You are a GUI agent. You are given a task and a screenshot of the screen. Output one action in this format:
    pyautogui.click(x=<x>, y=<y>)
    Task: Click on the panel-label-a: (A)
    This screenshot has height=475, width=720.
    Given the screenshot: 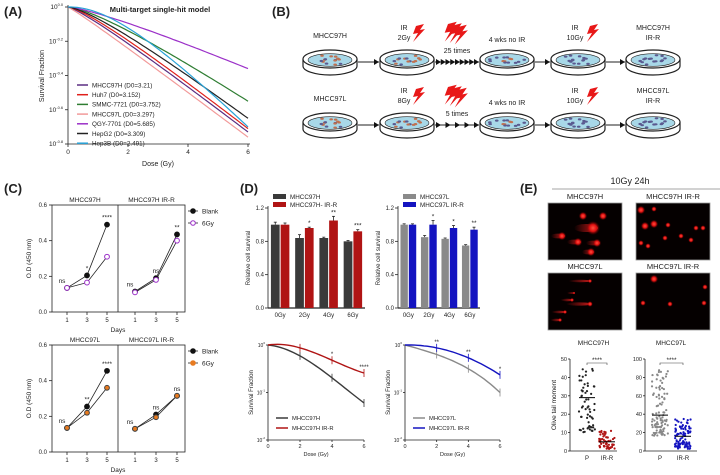 What is the action you would take?
    pyautogui.click(x=13, y=11)
    